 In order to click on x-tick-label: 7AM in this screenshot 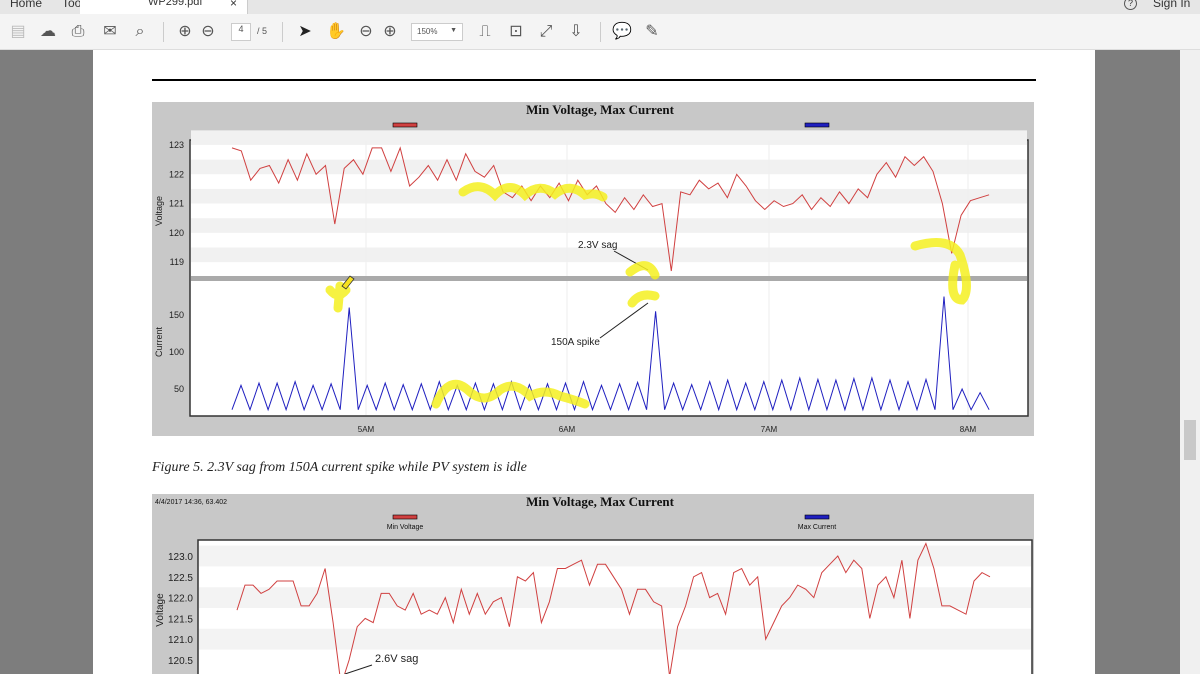, I will do `click(769, 429)`.